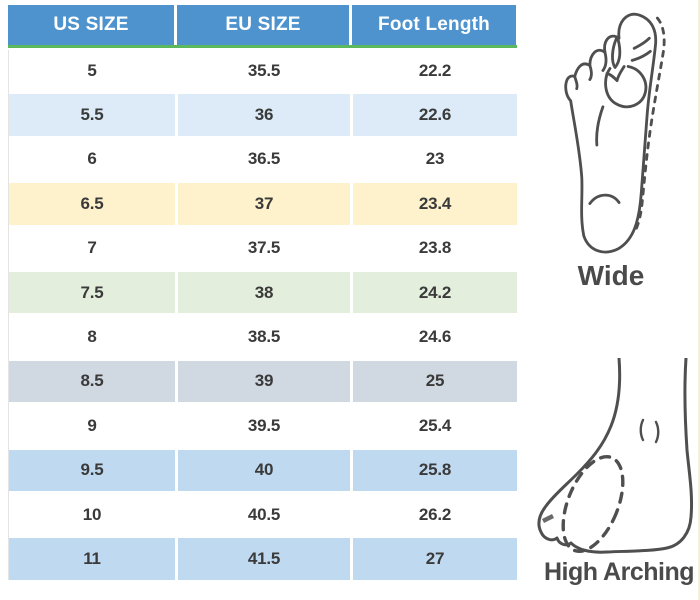 This screenshot has width=700, height=600. I want to click on high-arching-label: High Arching, so click(619, 572).